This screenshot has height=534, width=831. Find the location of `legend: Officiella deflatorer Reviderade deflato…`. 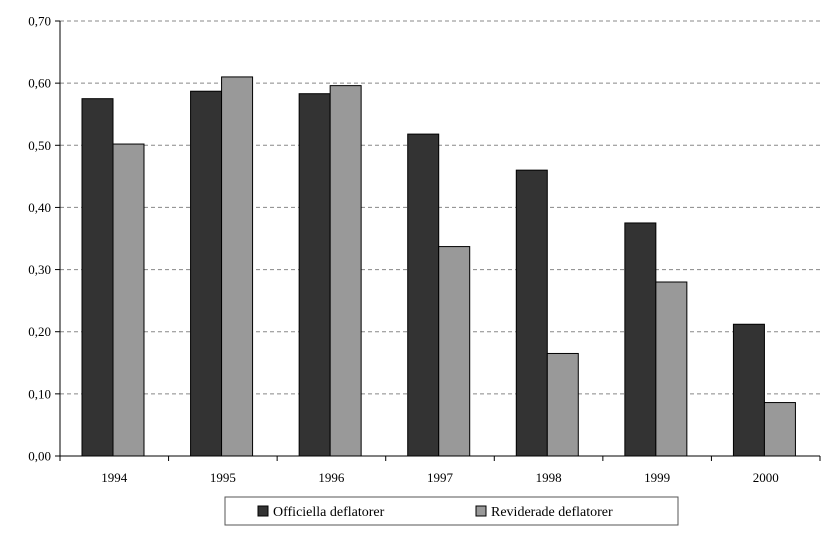

legend: Officiella deflatorer Reviderade deflato… is located at coordinates (451, 511).